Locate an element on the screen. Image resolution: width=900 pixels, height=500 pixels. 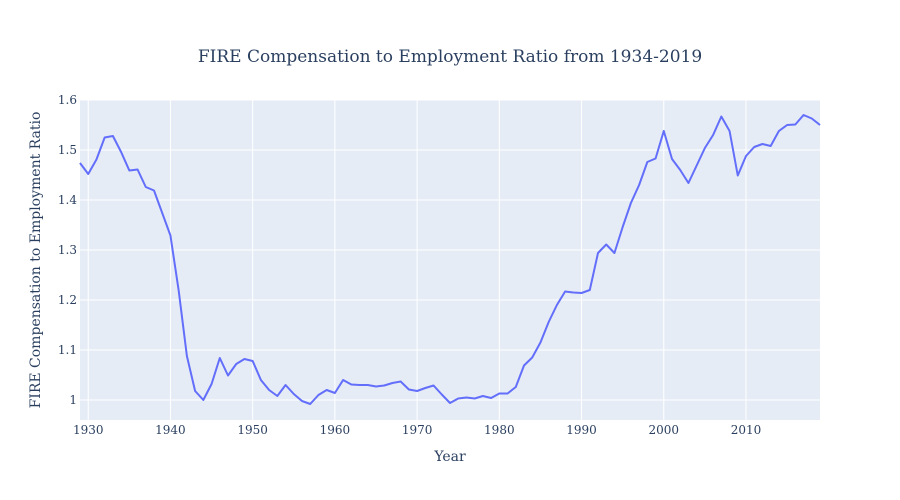
y-tick-label: 1 is located at coordinates (73, 400).